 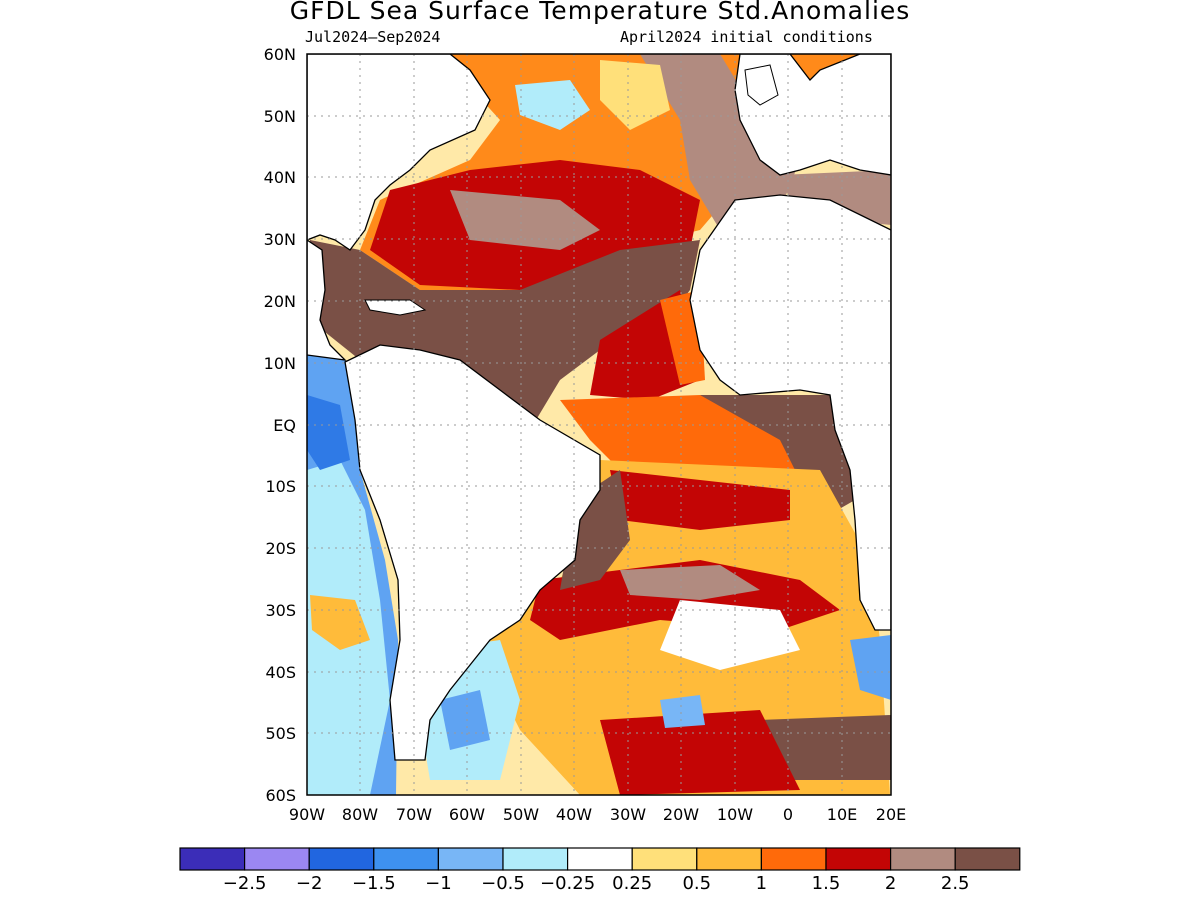 What do you see at coordinates (681, 814) in the screenshot?
I see `lon-tick: 20W` at bounding box center [681, 814].